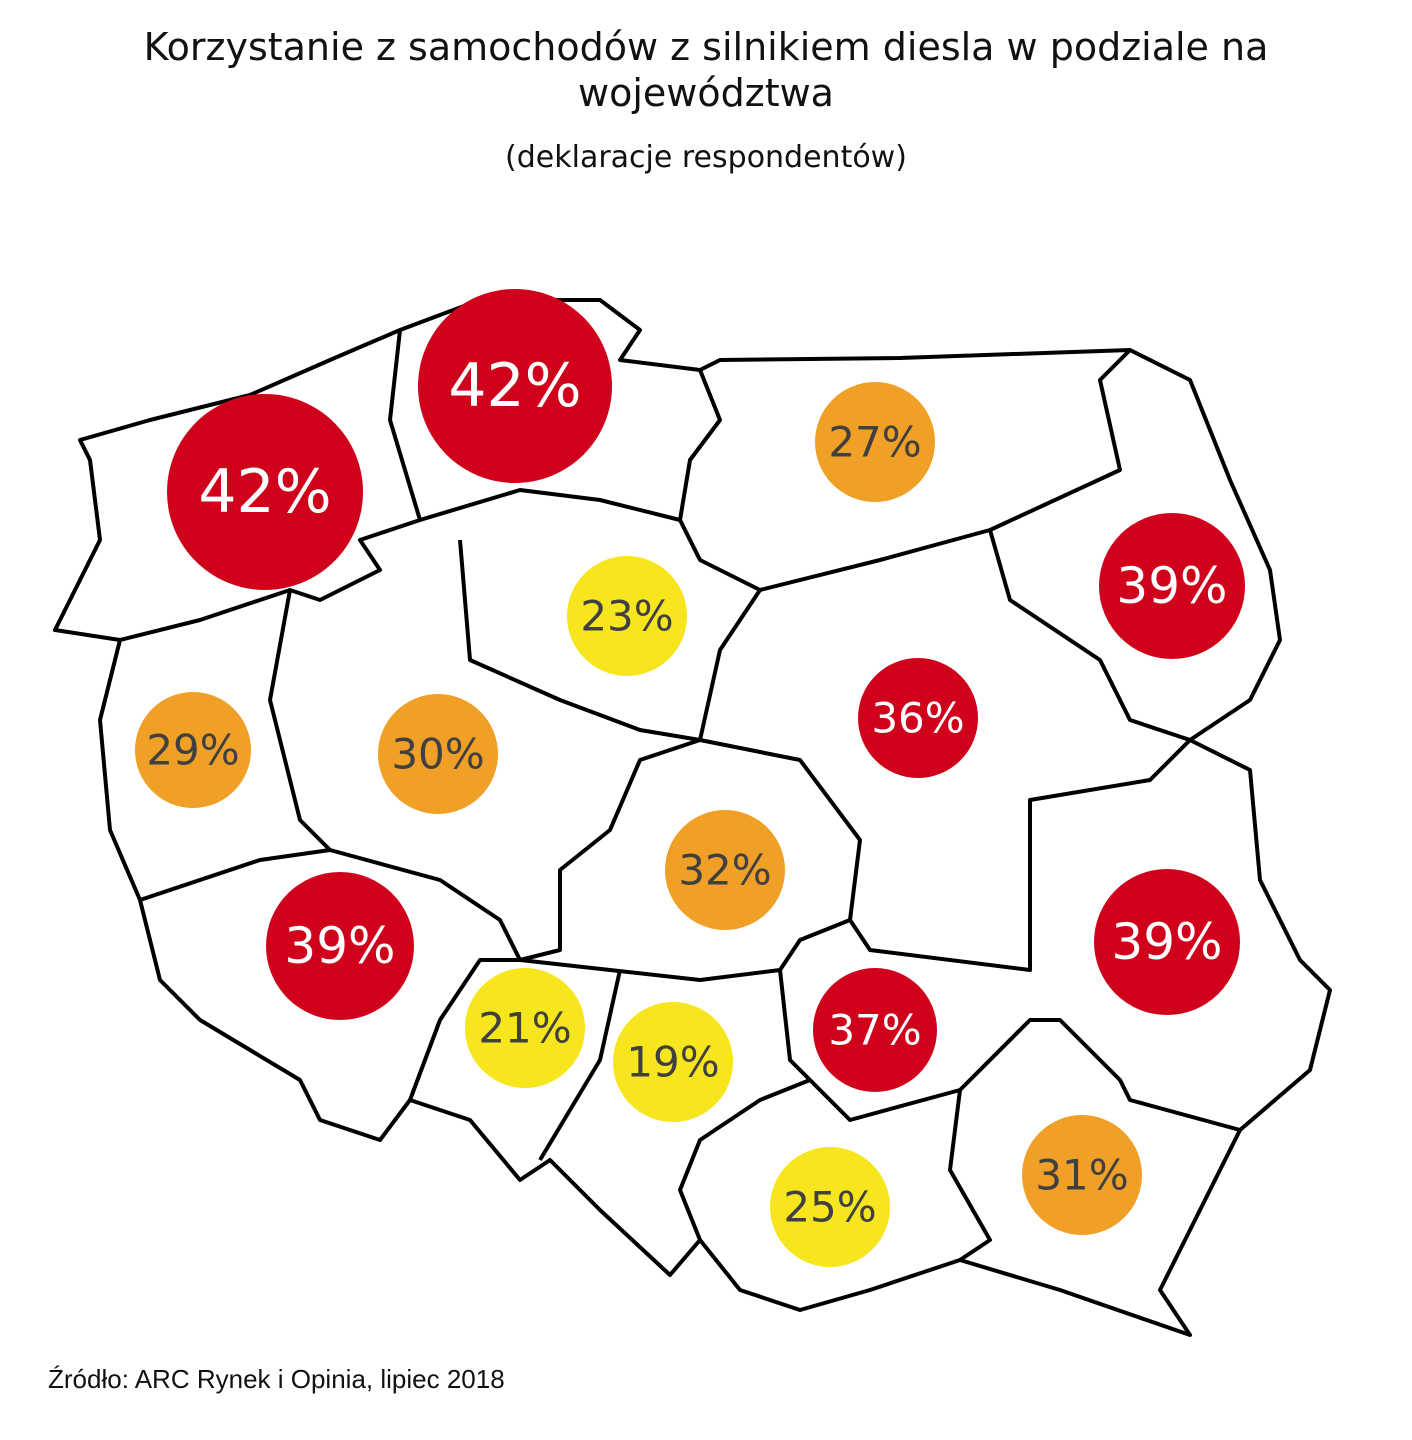 Image resolution: width=1412 pixels, height=1440 pixels. I want to click on region-label: 25%, so click(829, 1207).